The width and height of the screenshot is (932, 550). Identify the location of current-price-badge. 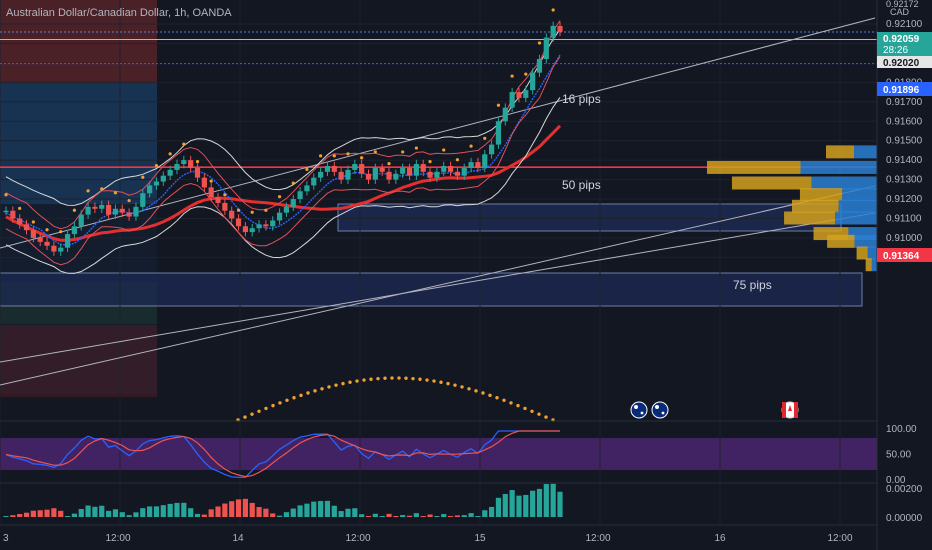
(904, 44).